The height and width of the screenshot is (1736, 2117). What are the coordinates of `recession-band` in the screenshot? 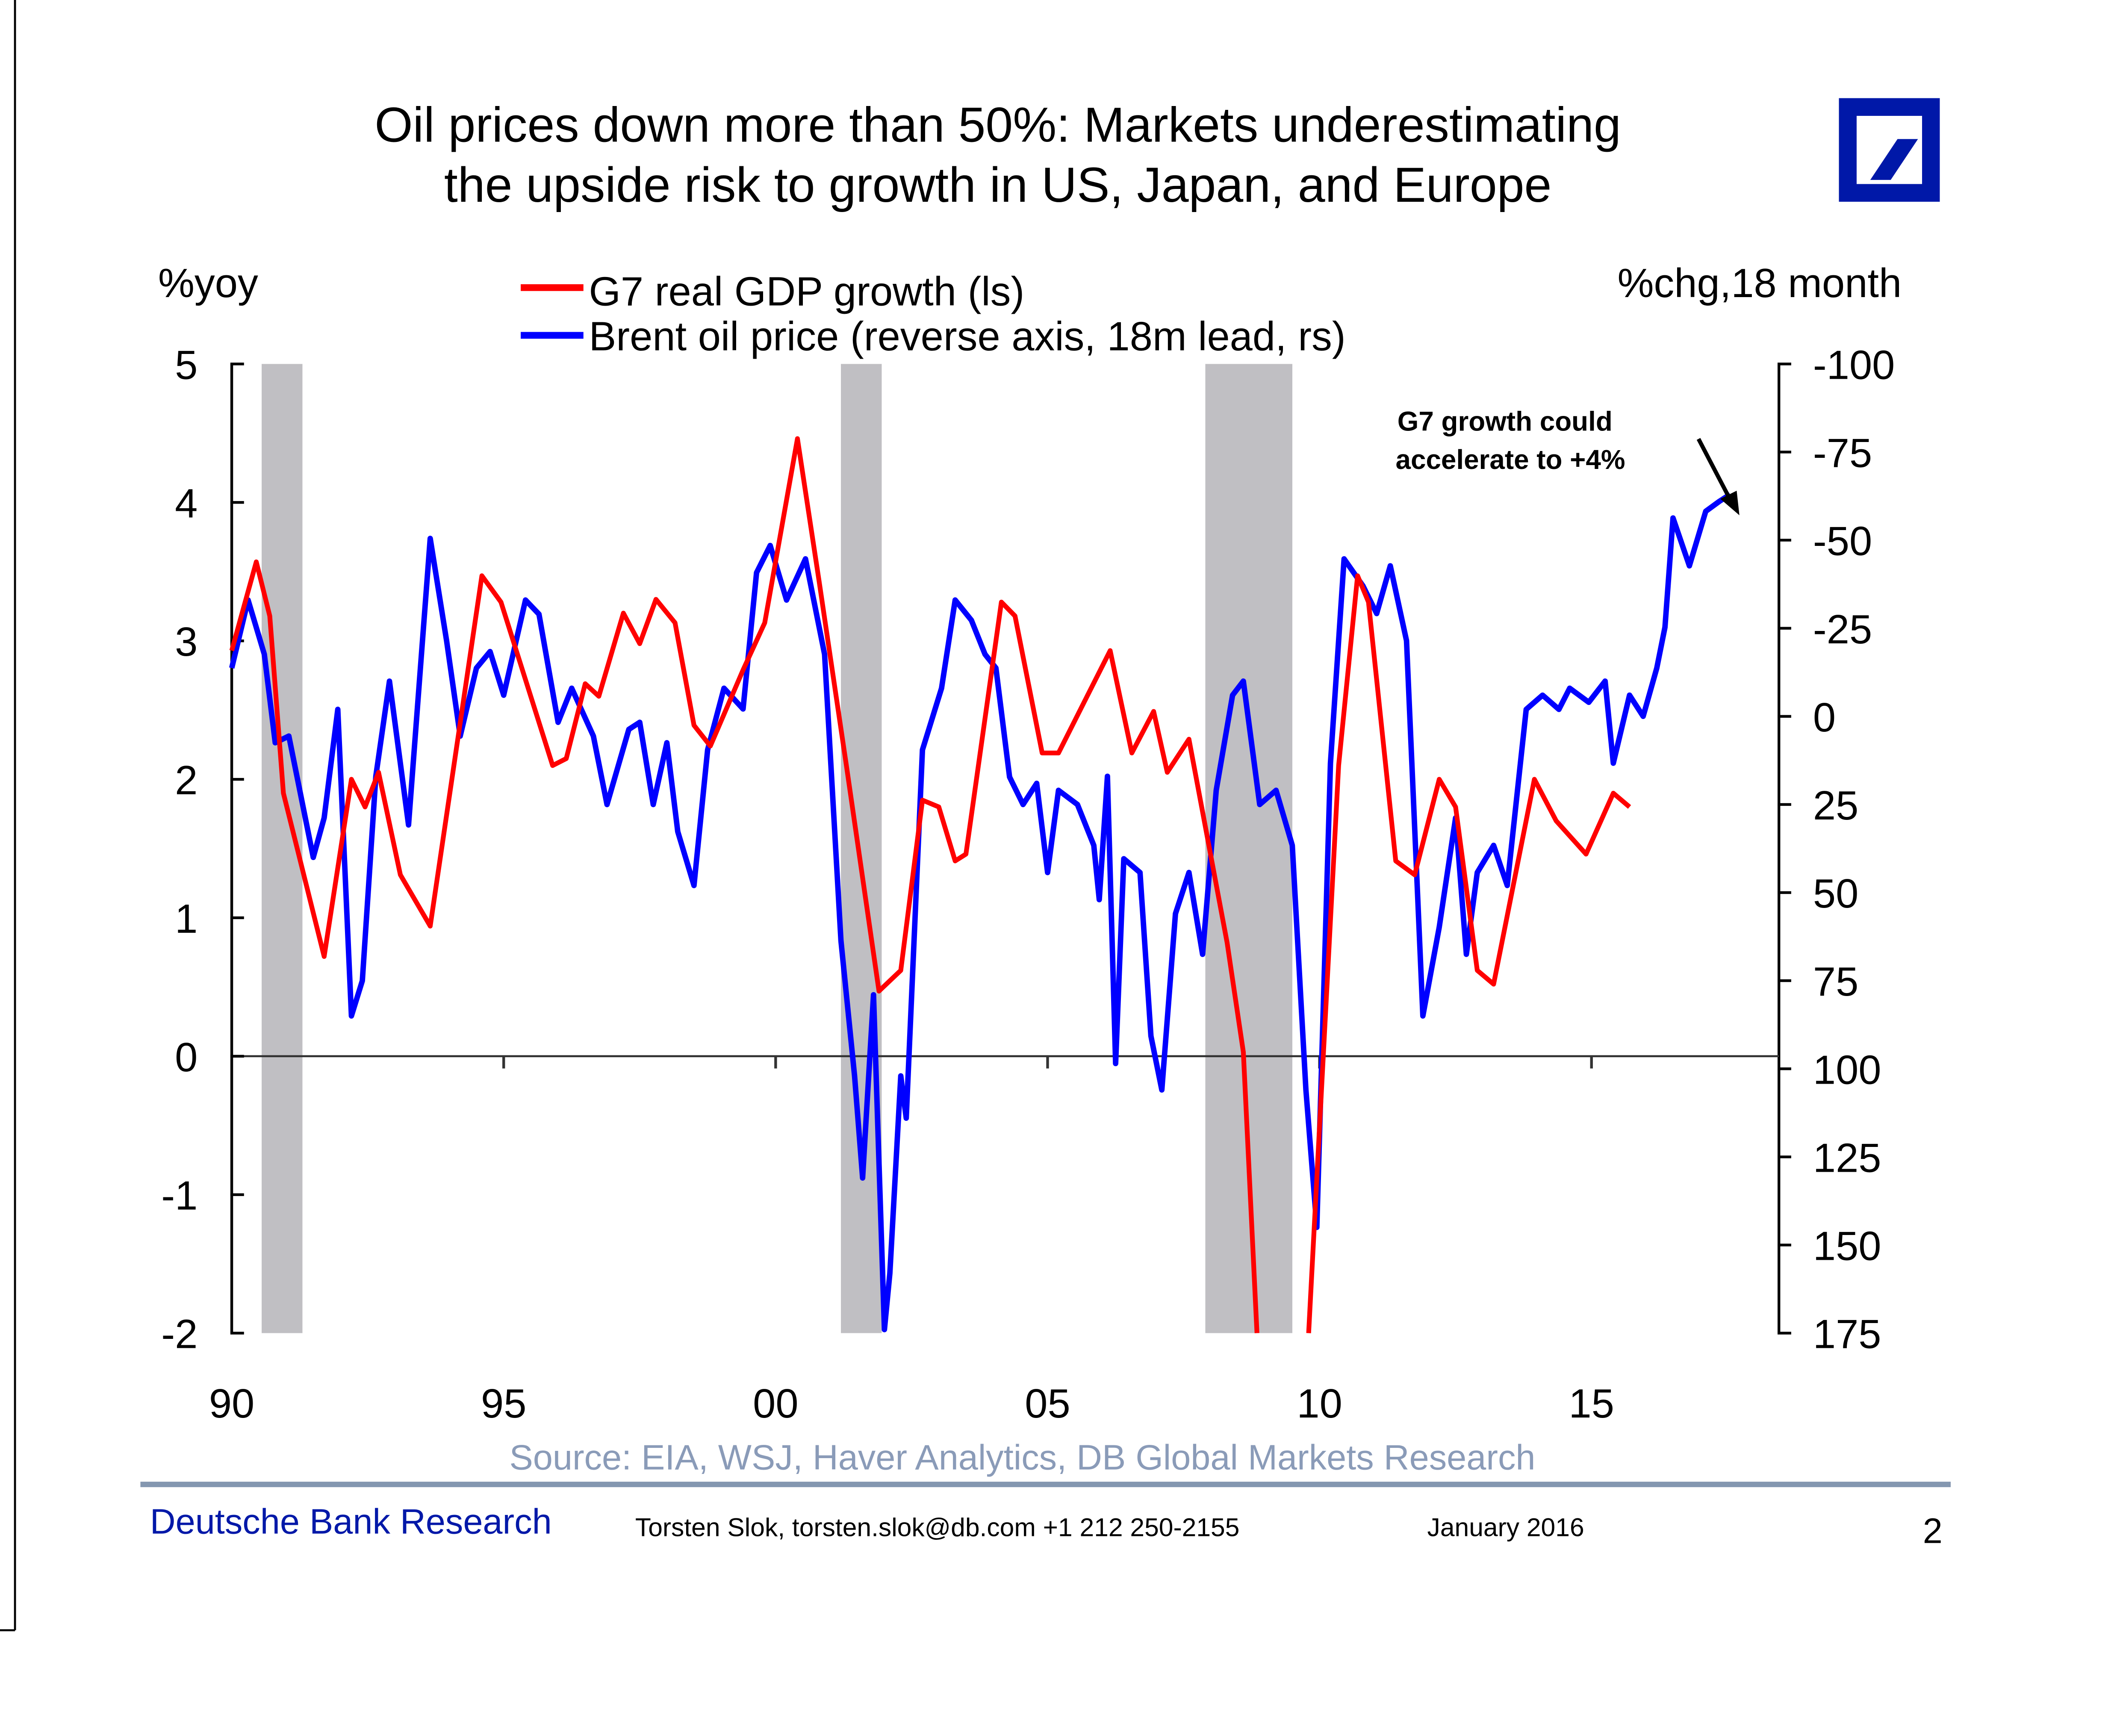 It's located at (862, 848).